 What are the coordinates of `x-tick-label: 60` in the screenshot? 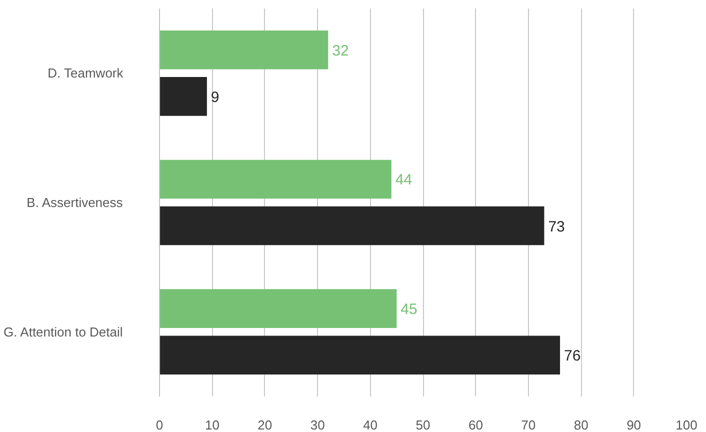 It's located at (475, 425).